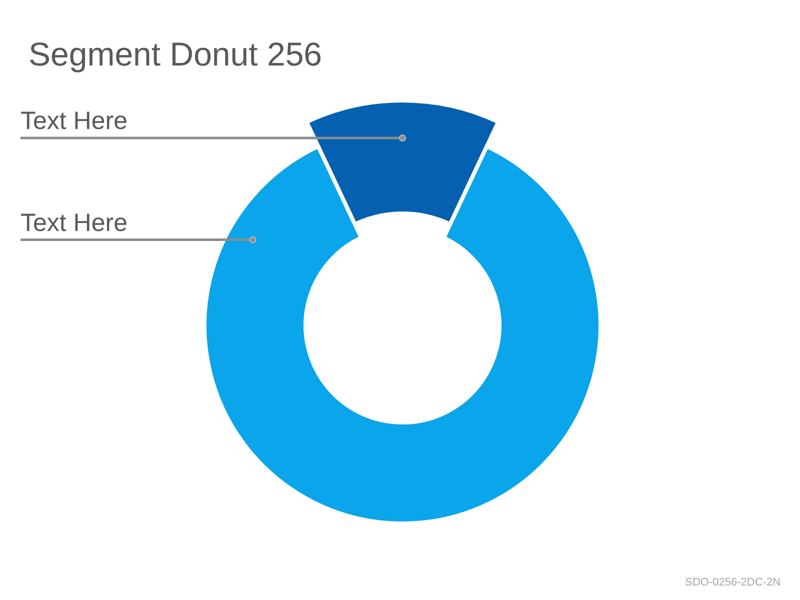 The width and height of the screenshot is (800, 600). What do you see at coordinates (175, 54) in the screenshot?
I see `chart-title: Segment Donut 256` at bounding box center [175, 54].